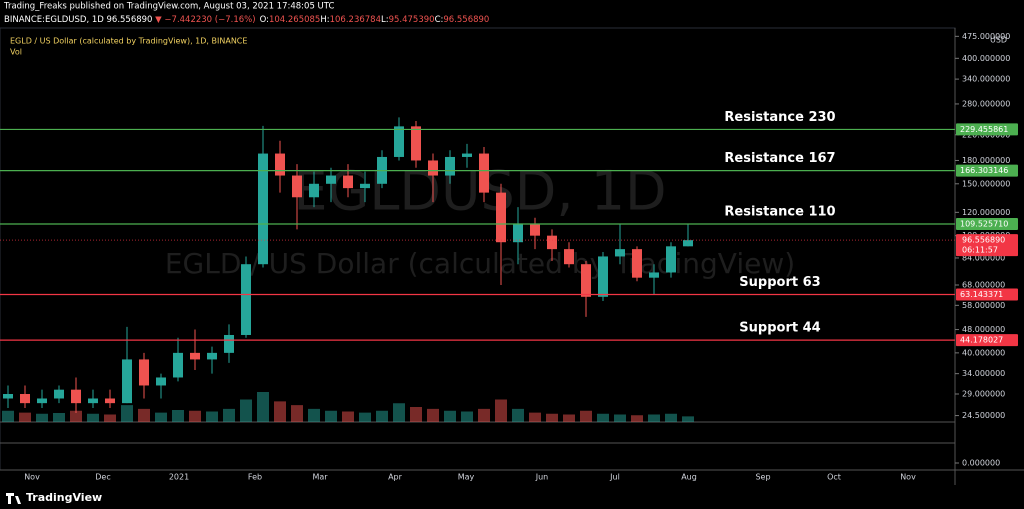 This screenshot has height=509, width=1024. What do you see at coordinates (130, 20) in the screenshot?
I see `last: 96.556890` at bounding box center [130, 20].